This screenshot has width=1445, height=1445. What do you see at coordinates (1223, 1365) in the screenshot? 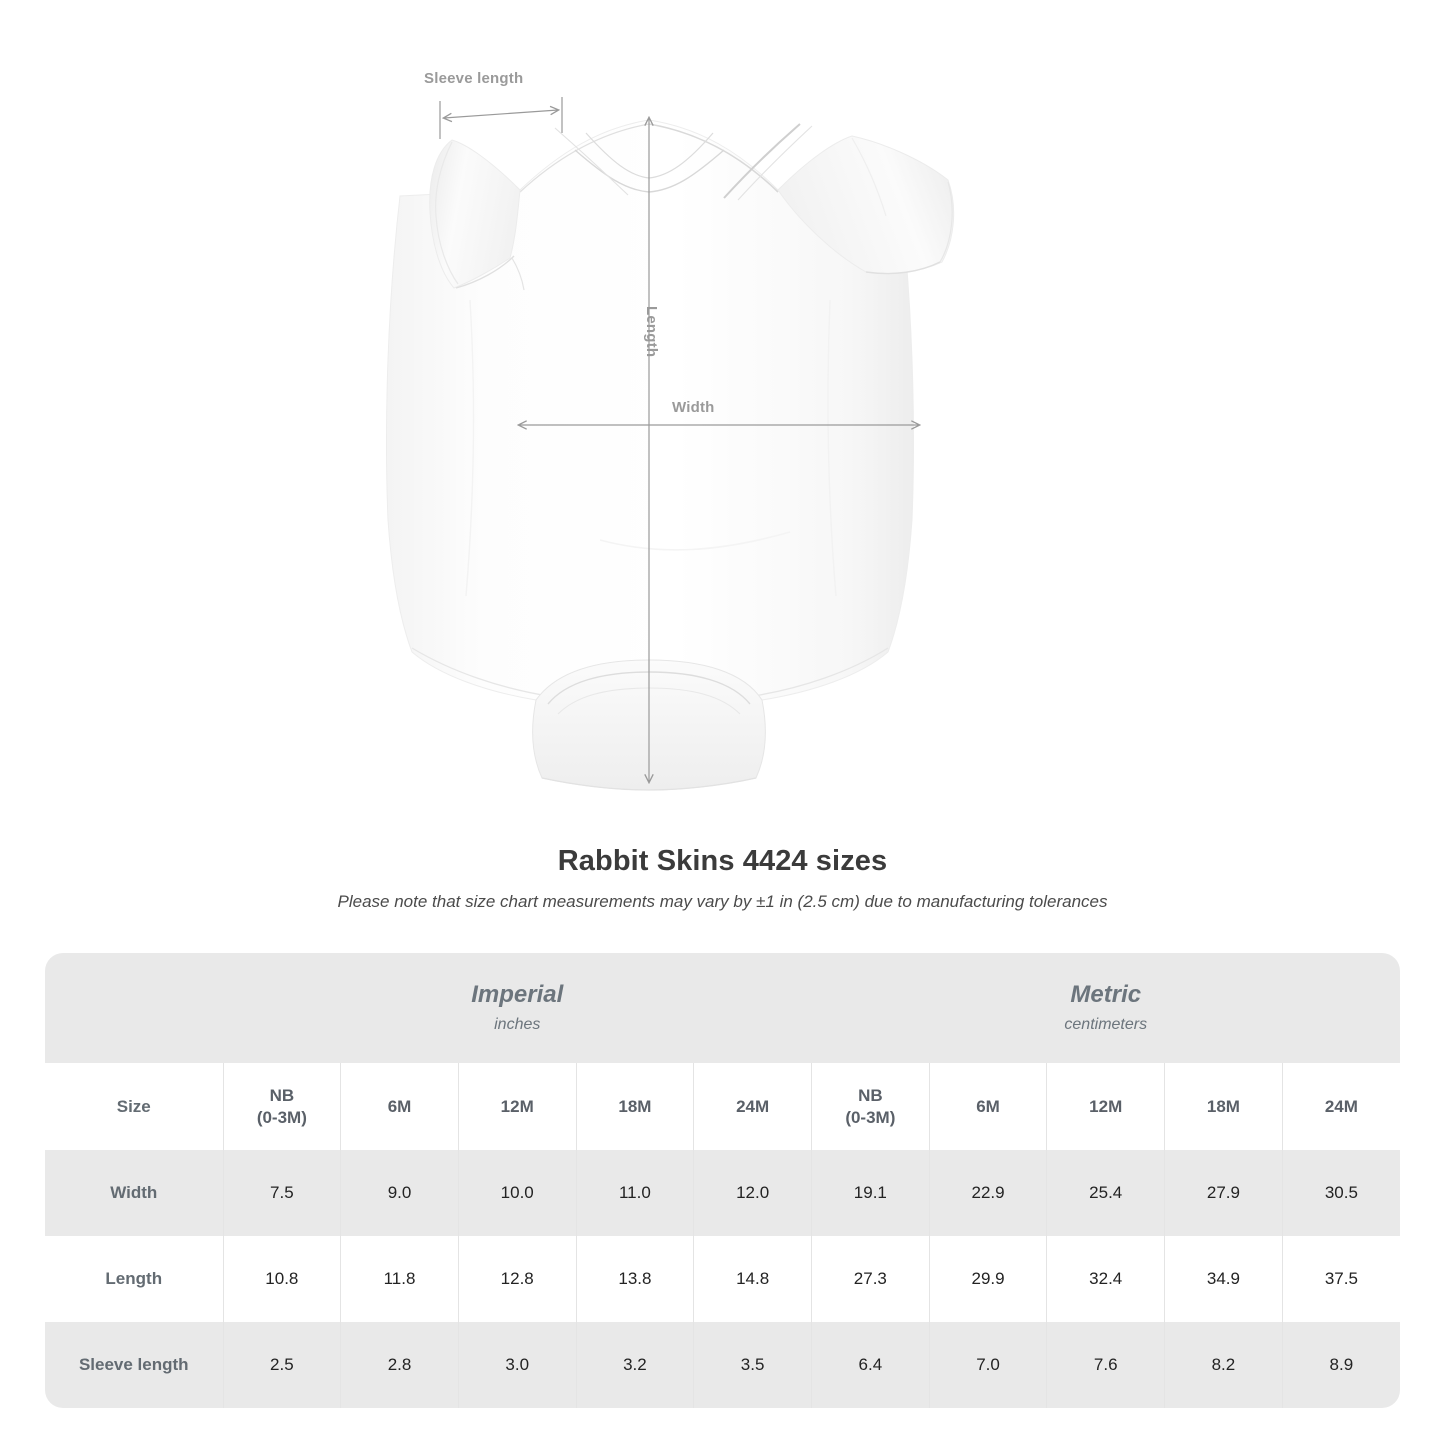
I see `cell-sleeve-18m-cm: 8.2` at bounding box center [1223, 1365].